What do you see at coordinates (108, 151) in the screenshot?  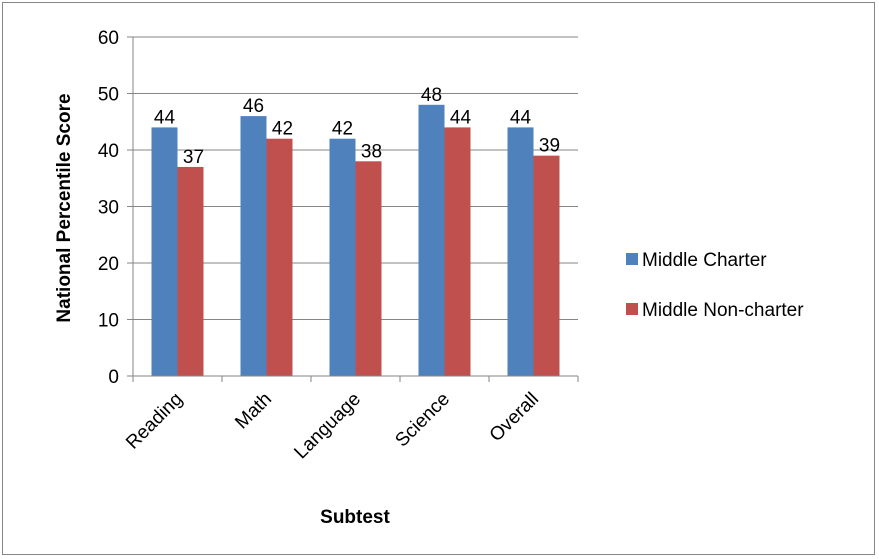 I see `y-tick-label: 40` at bounding box center [108, 151].